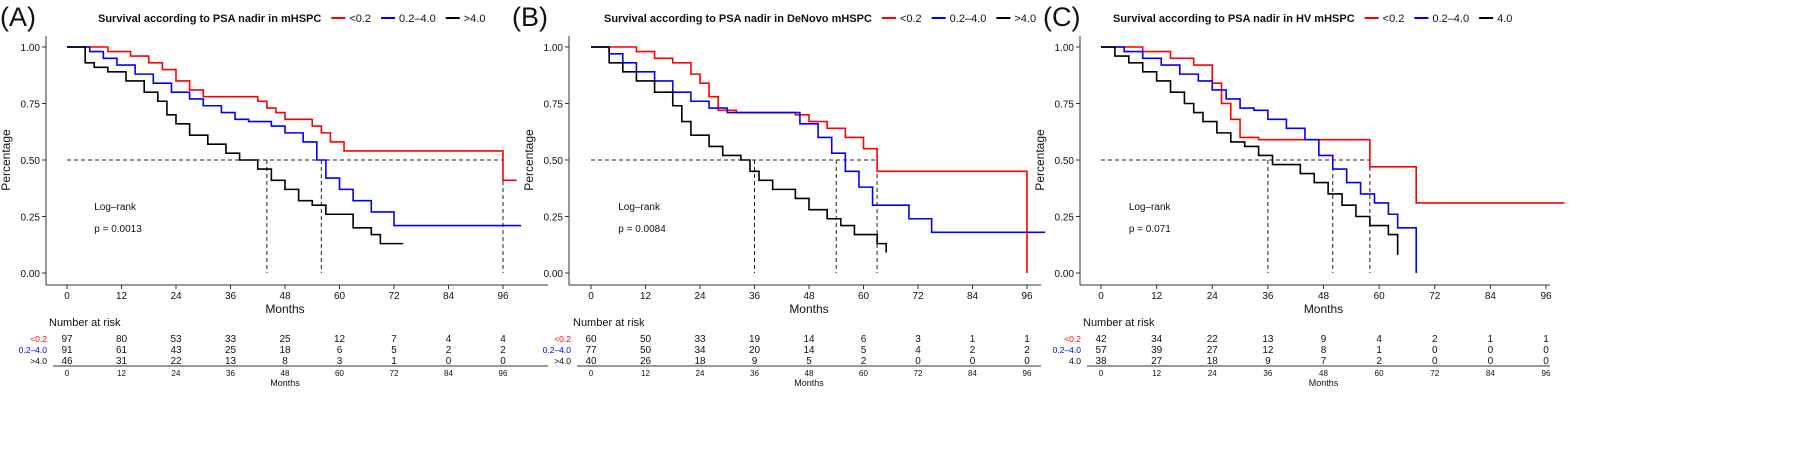  I want to click on risk-row-label: 0.2–4.0, so click(1067, 350).